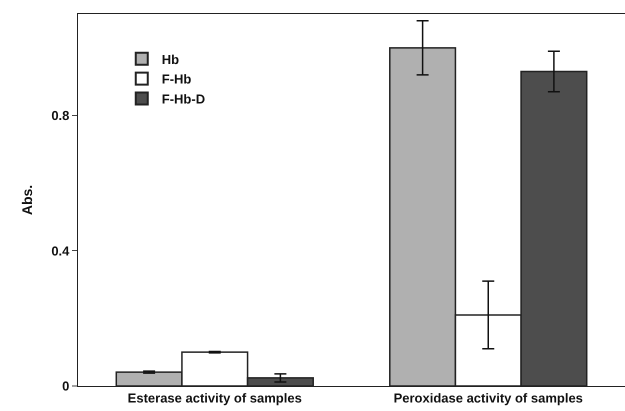 This screenshot has height=411, width=625. What do you see at coordinates (184, 99) in the screenshot?
I see `legend-label: F-Hb-D` at bounding box center [184, 99].